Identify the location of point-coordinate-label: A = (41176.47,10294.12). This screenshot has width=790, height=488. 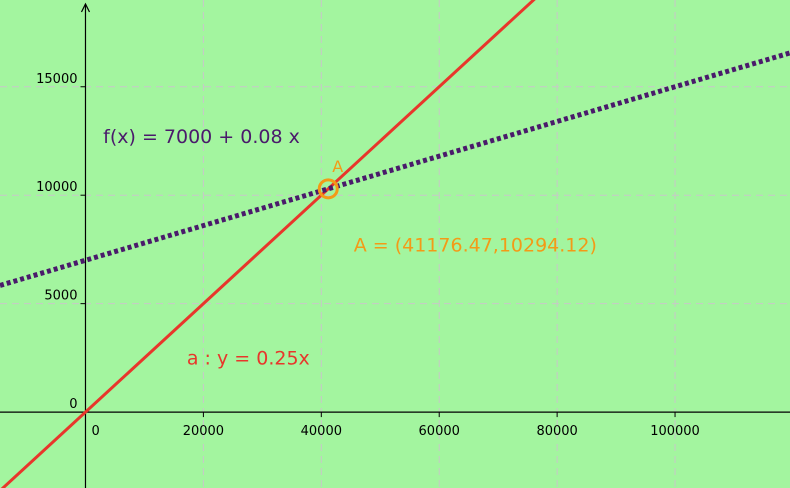
(475, 246).